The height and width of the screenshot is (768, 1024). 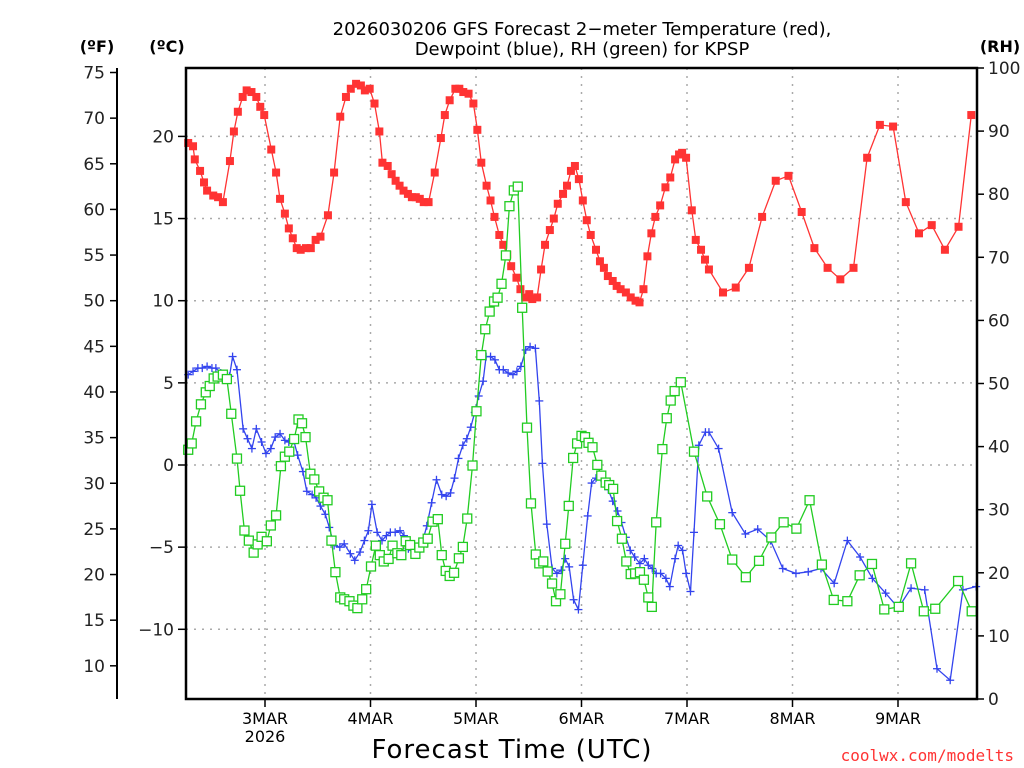 I want to click on fahrenheit-tick-label: 45, so click(x=94, y=347).